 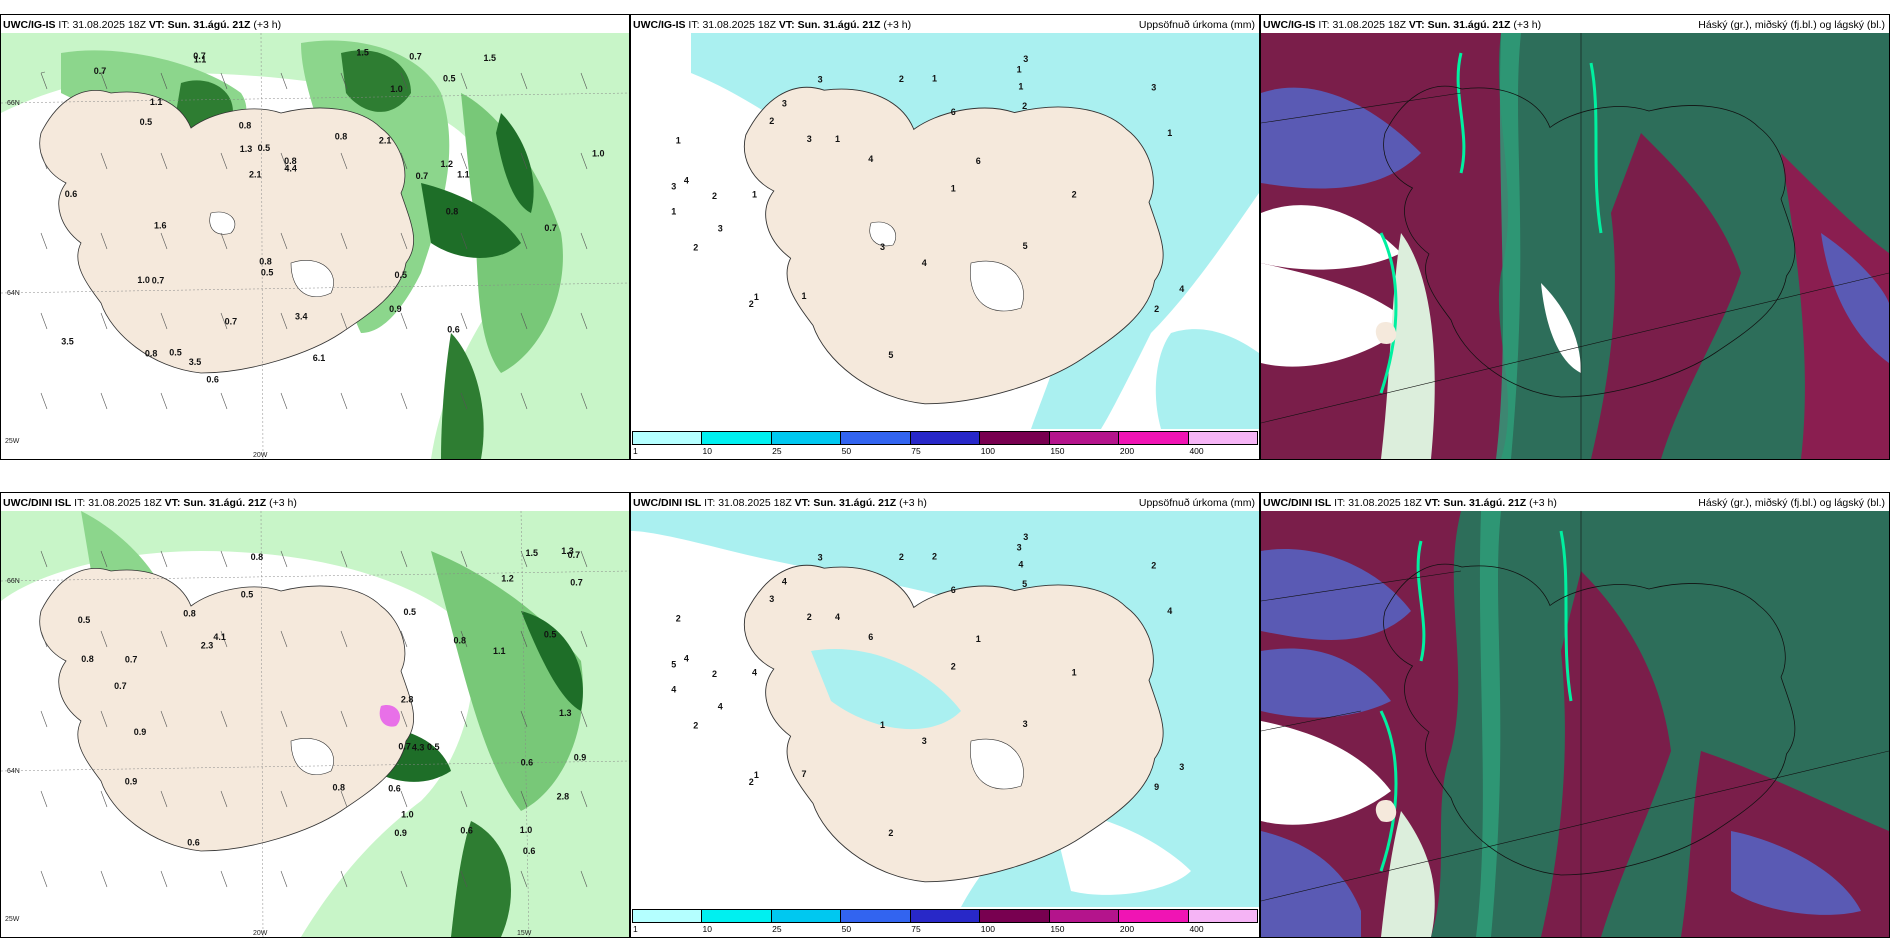 I want to click on value-label: 6, so click(x=953, y=590).